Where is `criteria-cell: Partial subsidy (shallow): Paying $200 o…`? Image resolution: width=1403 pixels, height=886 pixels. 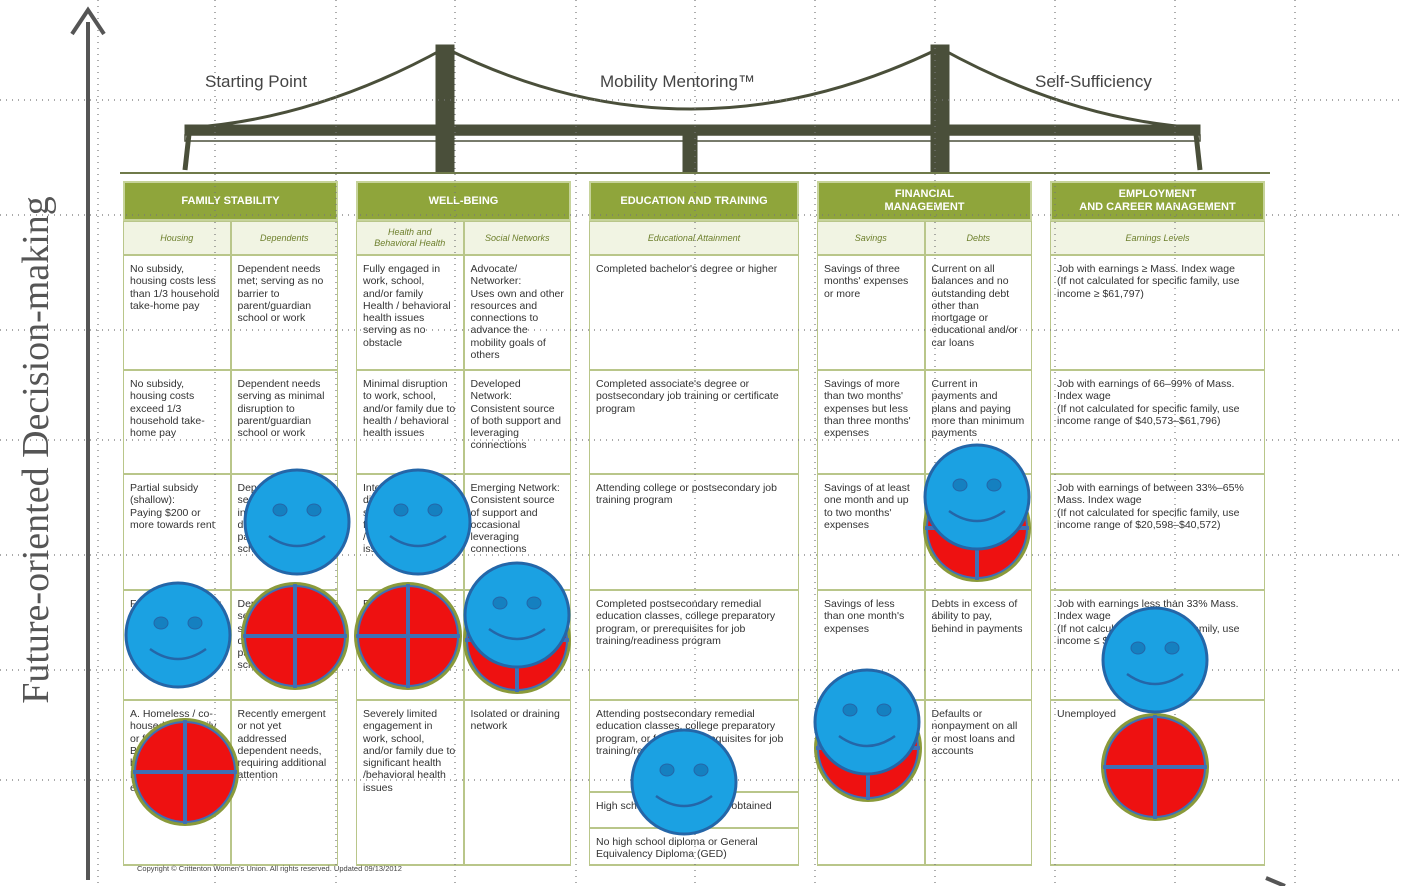
criteria-cell: Partial subsidy (shallow): Paying $200 o… is located at coordinates (177, 532).